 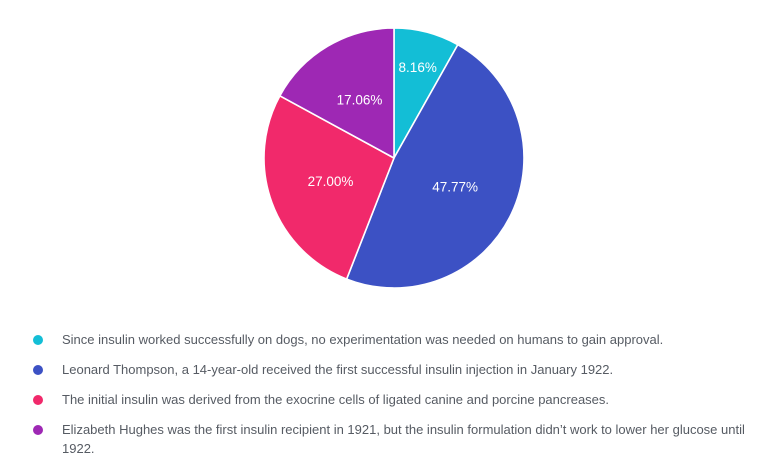 I want to click on slice-percent-label: 47.77%, so click(x=455, y=187).